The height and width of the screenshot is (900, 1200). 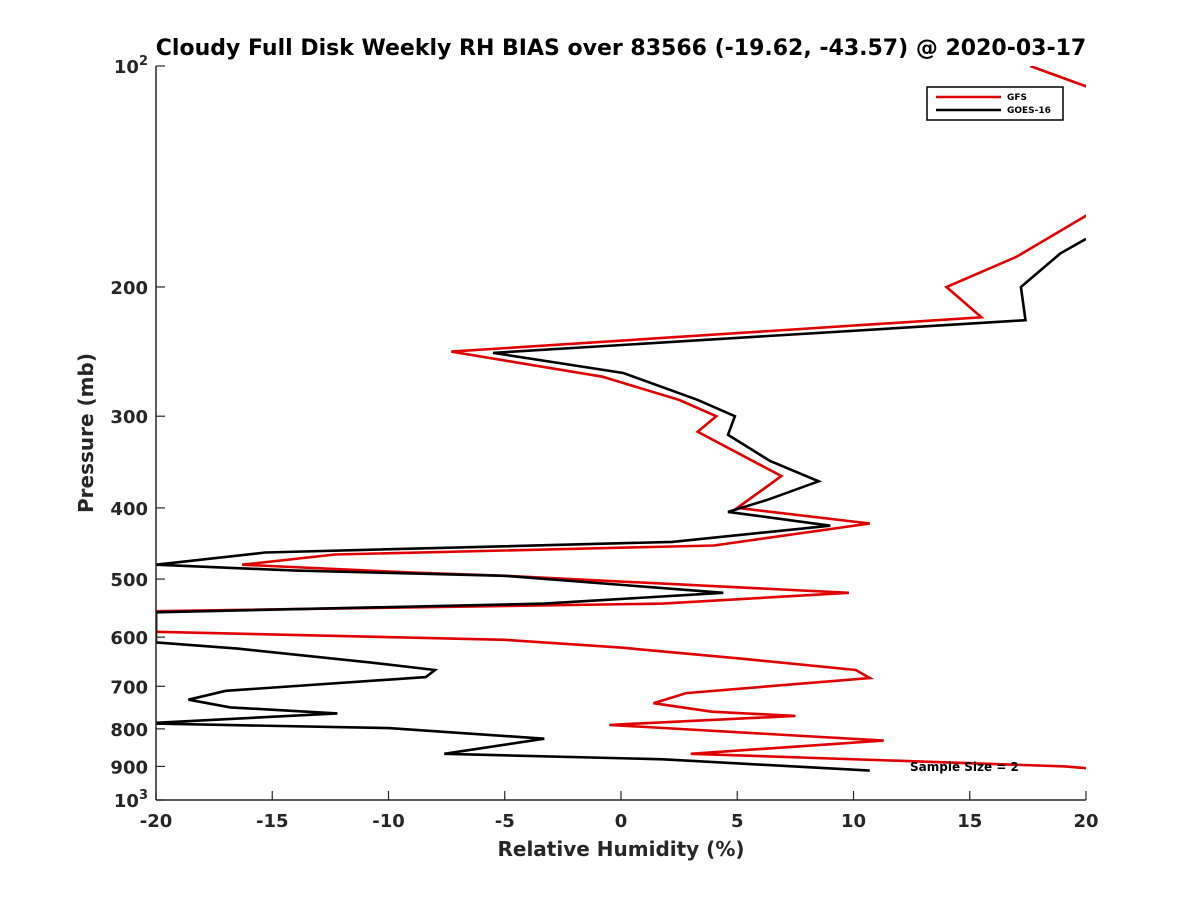 I want to click on x-axis-label: Relative Humidity (%), so click(x=620, y=849).